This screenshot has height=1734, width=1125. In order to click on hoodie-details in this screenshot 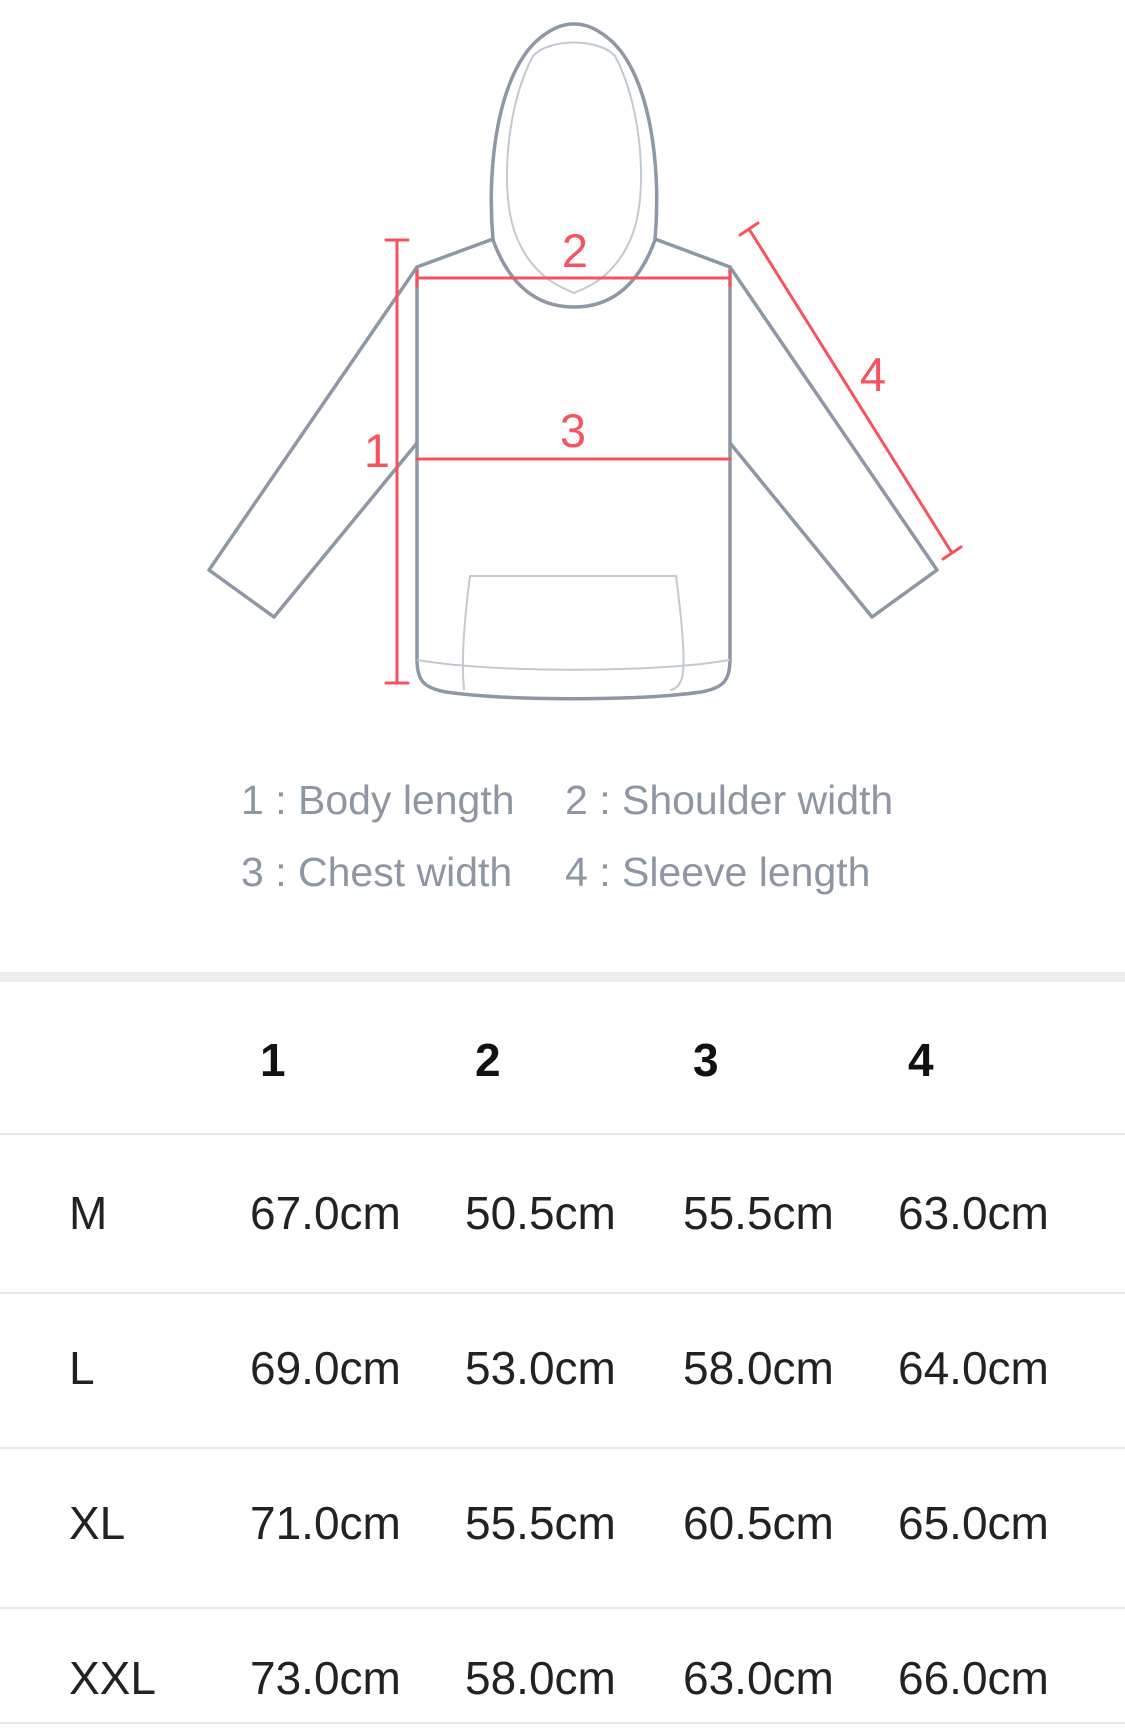, I will do `click(573, 366)`.